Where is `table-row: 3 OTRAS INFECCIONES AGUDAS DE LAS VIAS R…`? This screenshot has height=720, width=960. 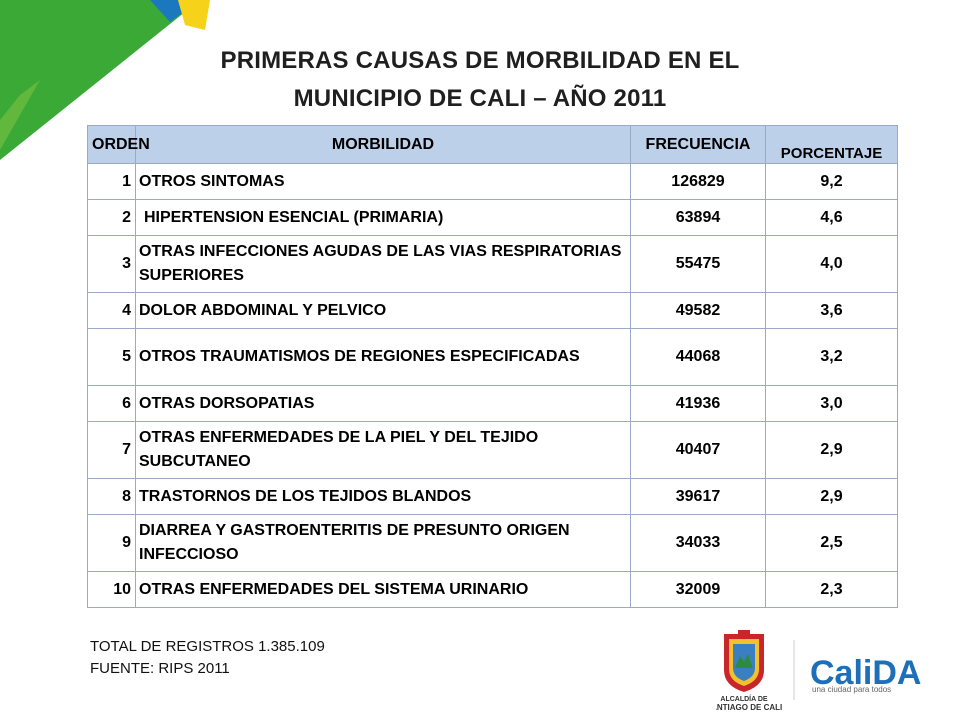 table-row: 3 OTRAS INFECCIONES AGUDAS DE LAS VIAS R… is located at coordinates (492, 264).